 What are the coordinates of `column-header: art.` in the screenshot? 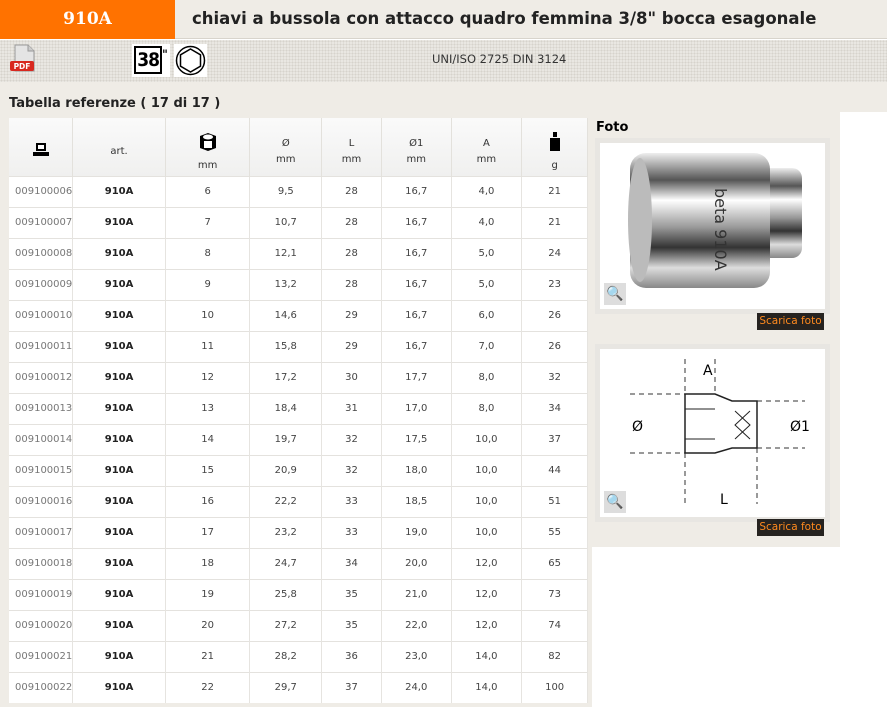 It's located at (119, 147).